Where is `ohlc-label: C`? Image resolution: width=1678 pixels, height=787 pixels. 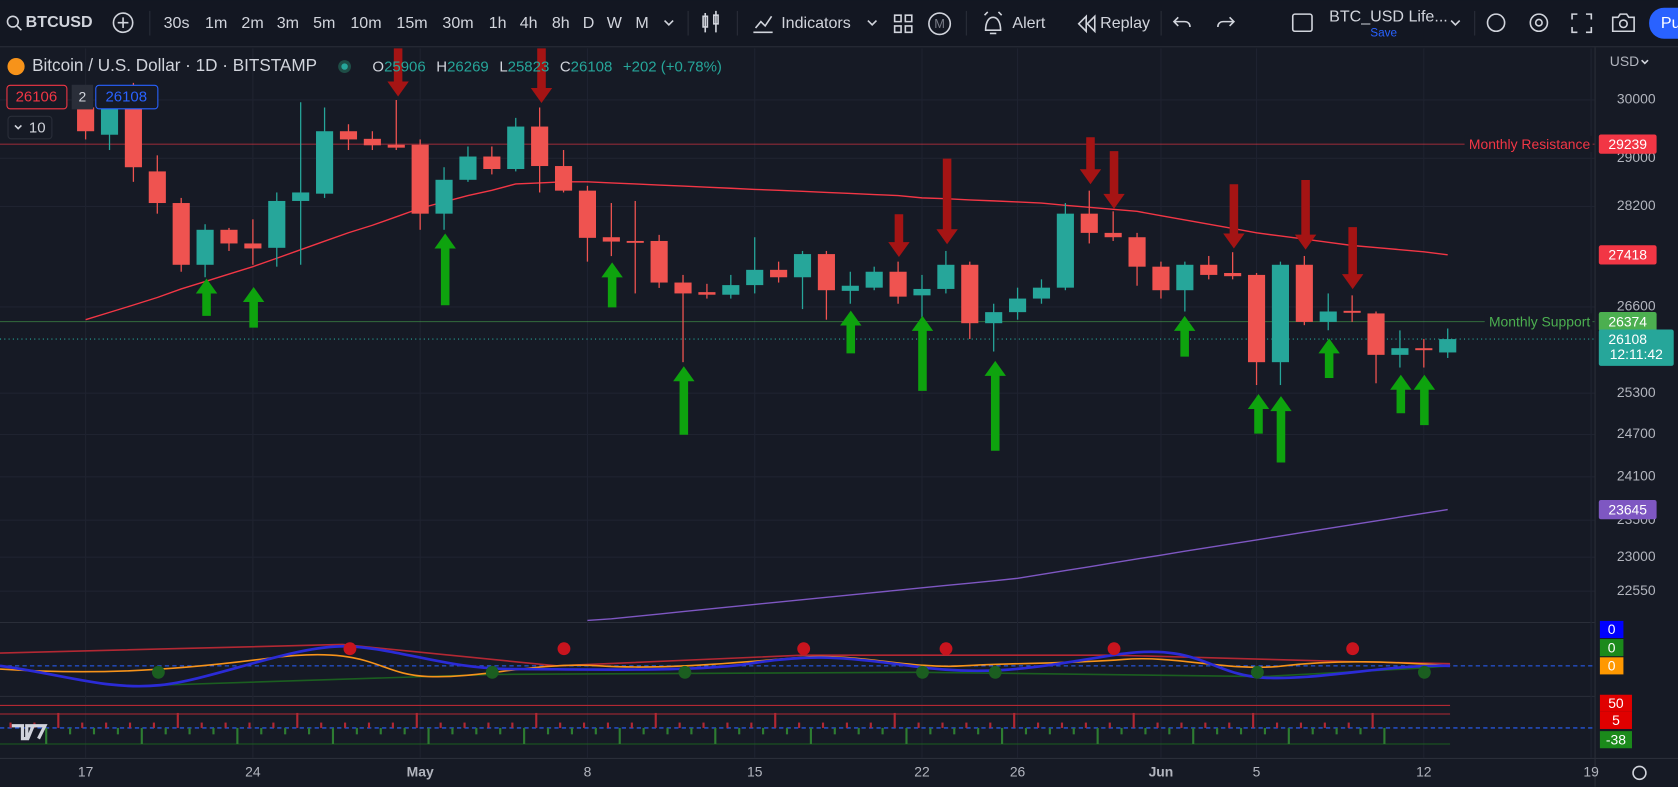 ohlc-label: C is located at coordinates (565, 67).